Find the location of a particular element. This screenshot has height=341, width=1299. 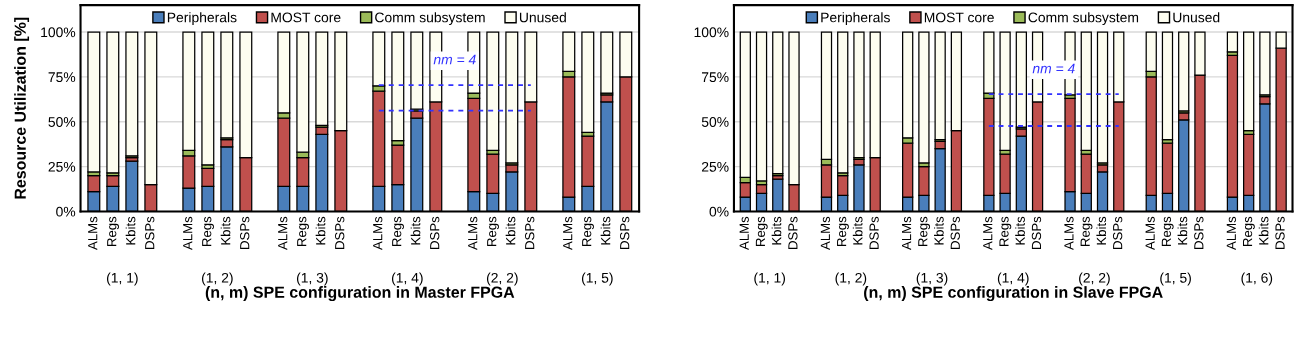

y-axis-title: Resource Utilization [%] is located at coordinates (22, 108).